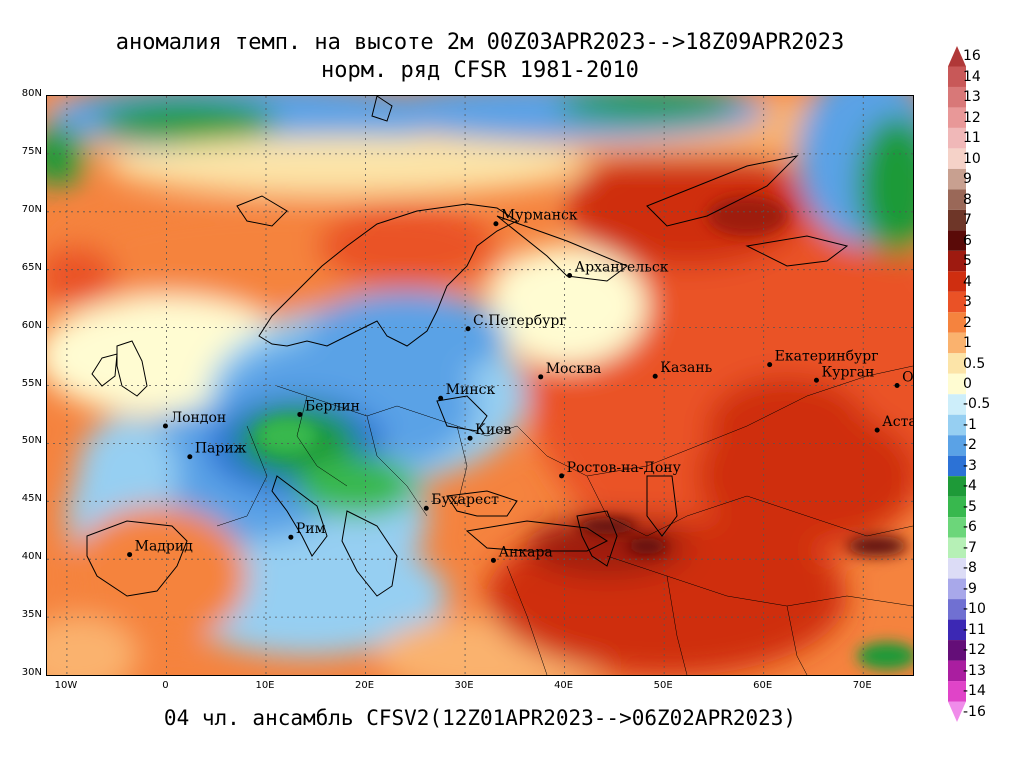 Image resolution: width=1024 pixels, height=768 pixels. Describe the element at coordinates (970, 547) in the screenshot. I see `colorbar-label: -7` at that location.